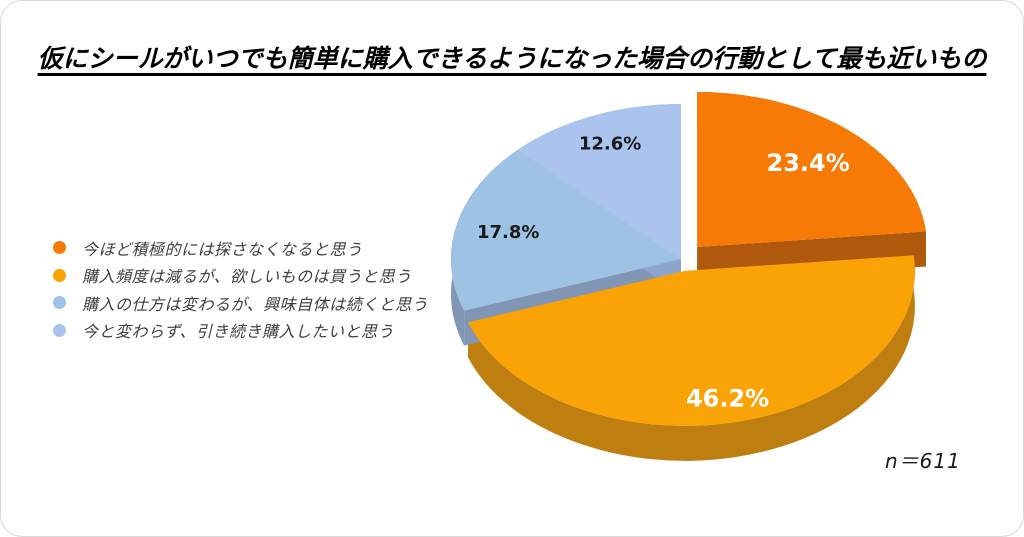 This screenshot has height=537, width=1024. Describe the element at coordinates (222, 249) in the screenshot. I see `legend-item-label: 今ほど積極的には探さなくなると思う` at that location.